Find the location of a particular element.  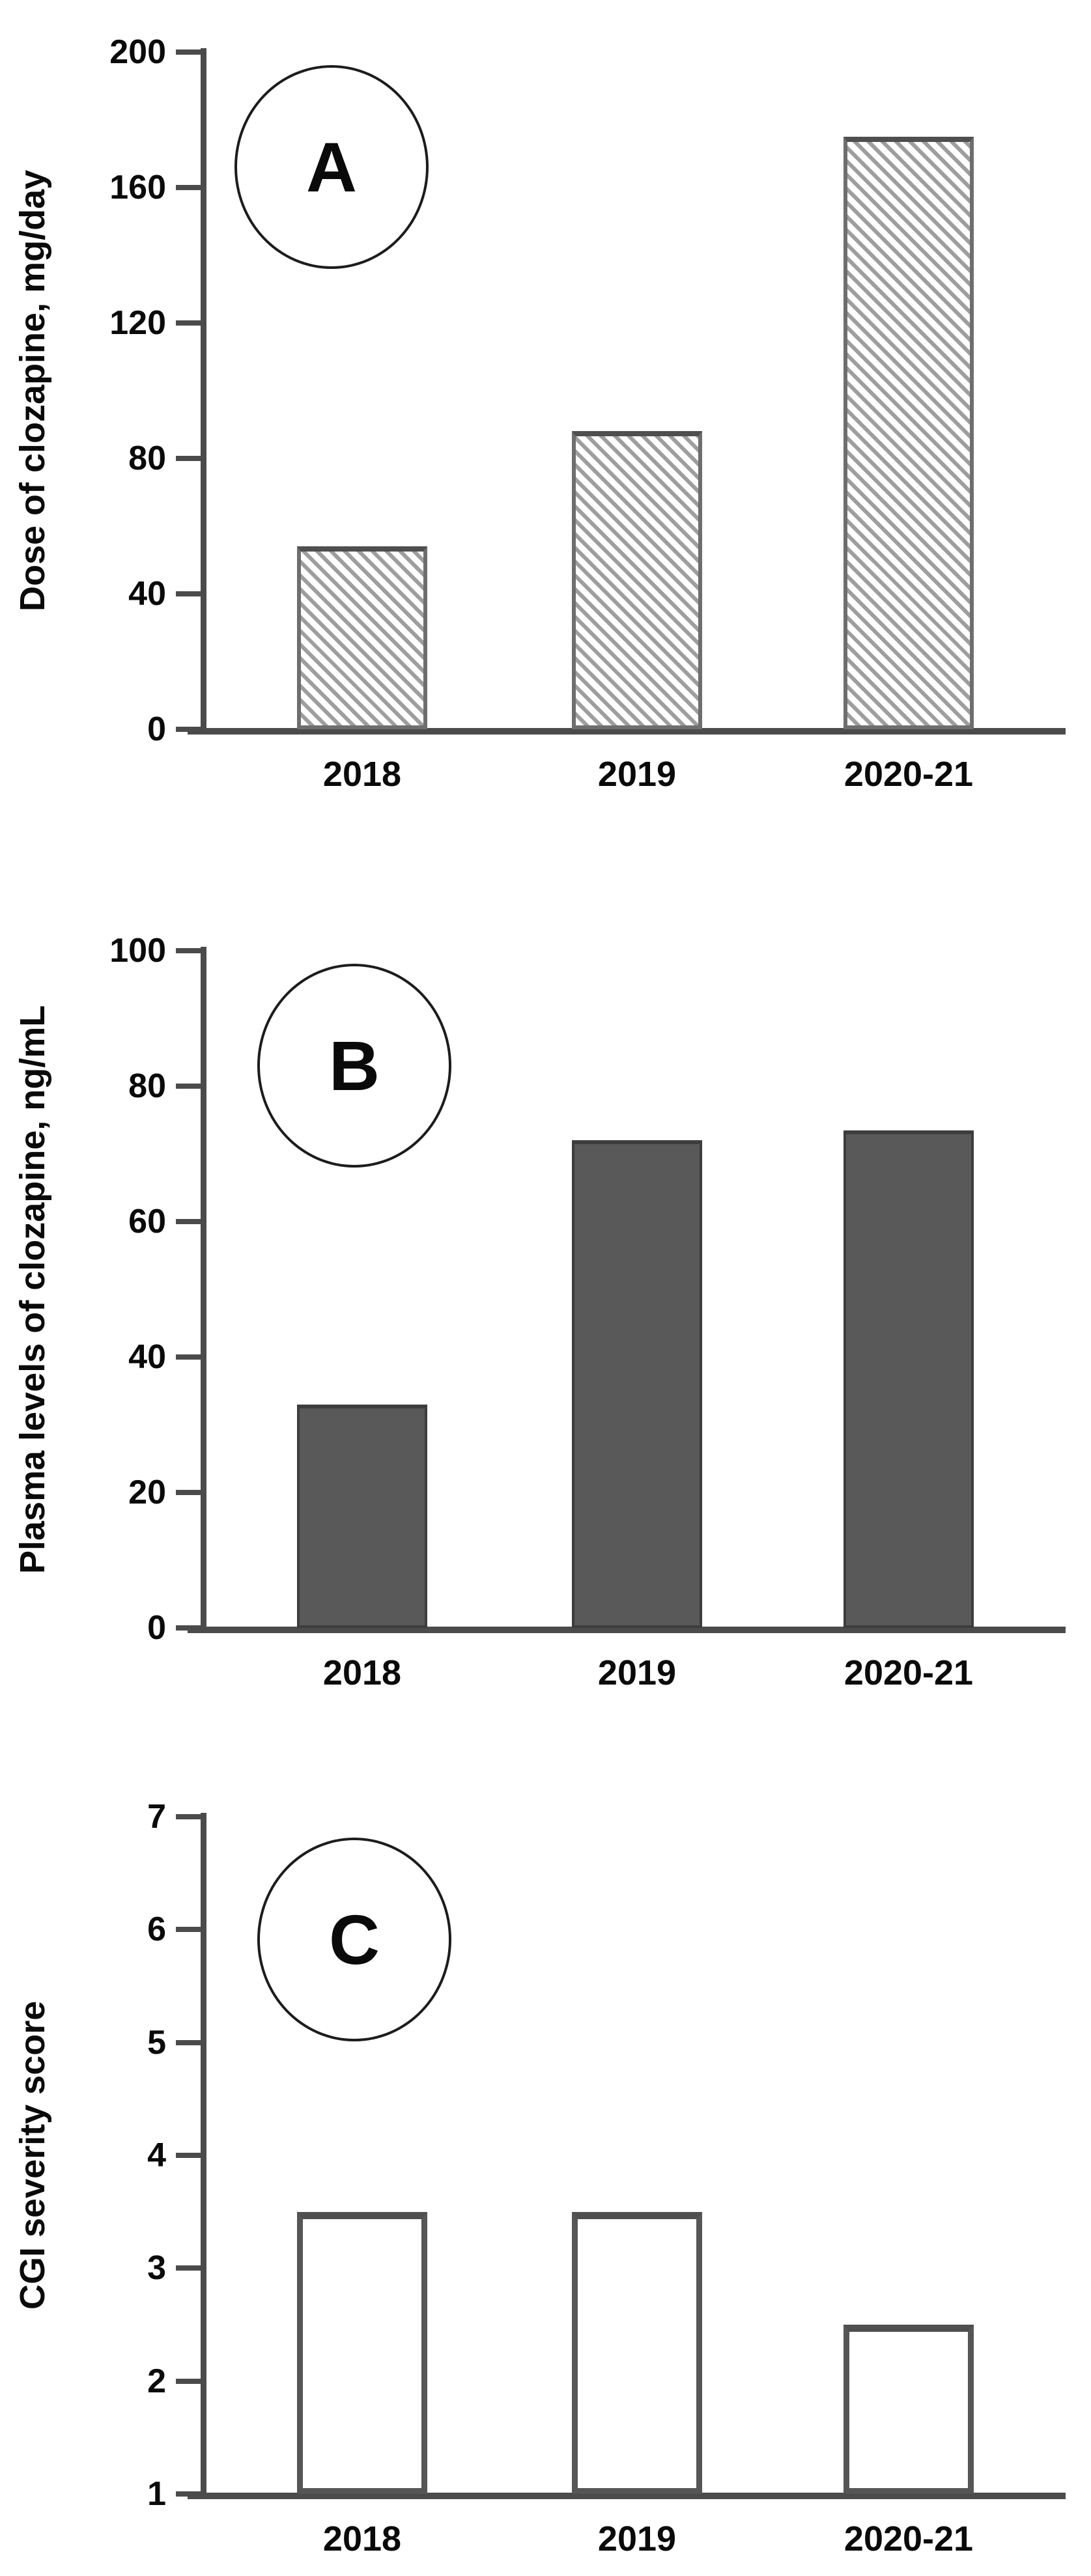

y-tick-label: 160 is located at coordinates (137, 188).